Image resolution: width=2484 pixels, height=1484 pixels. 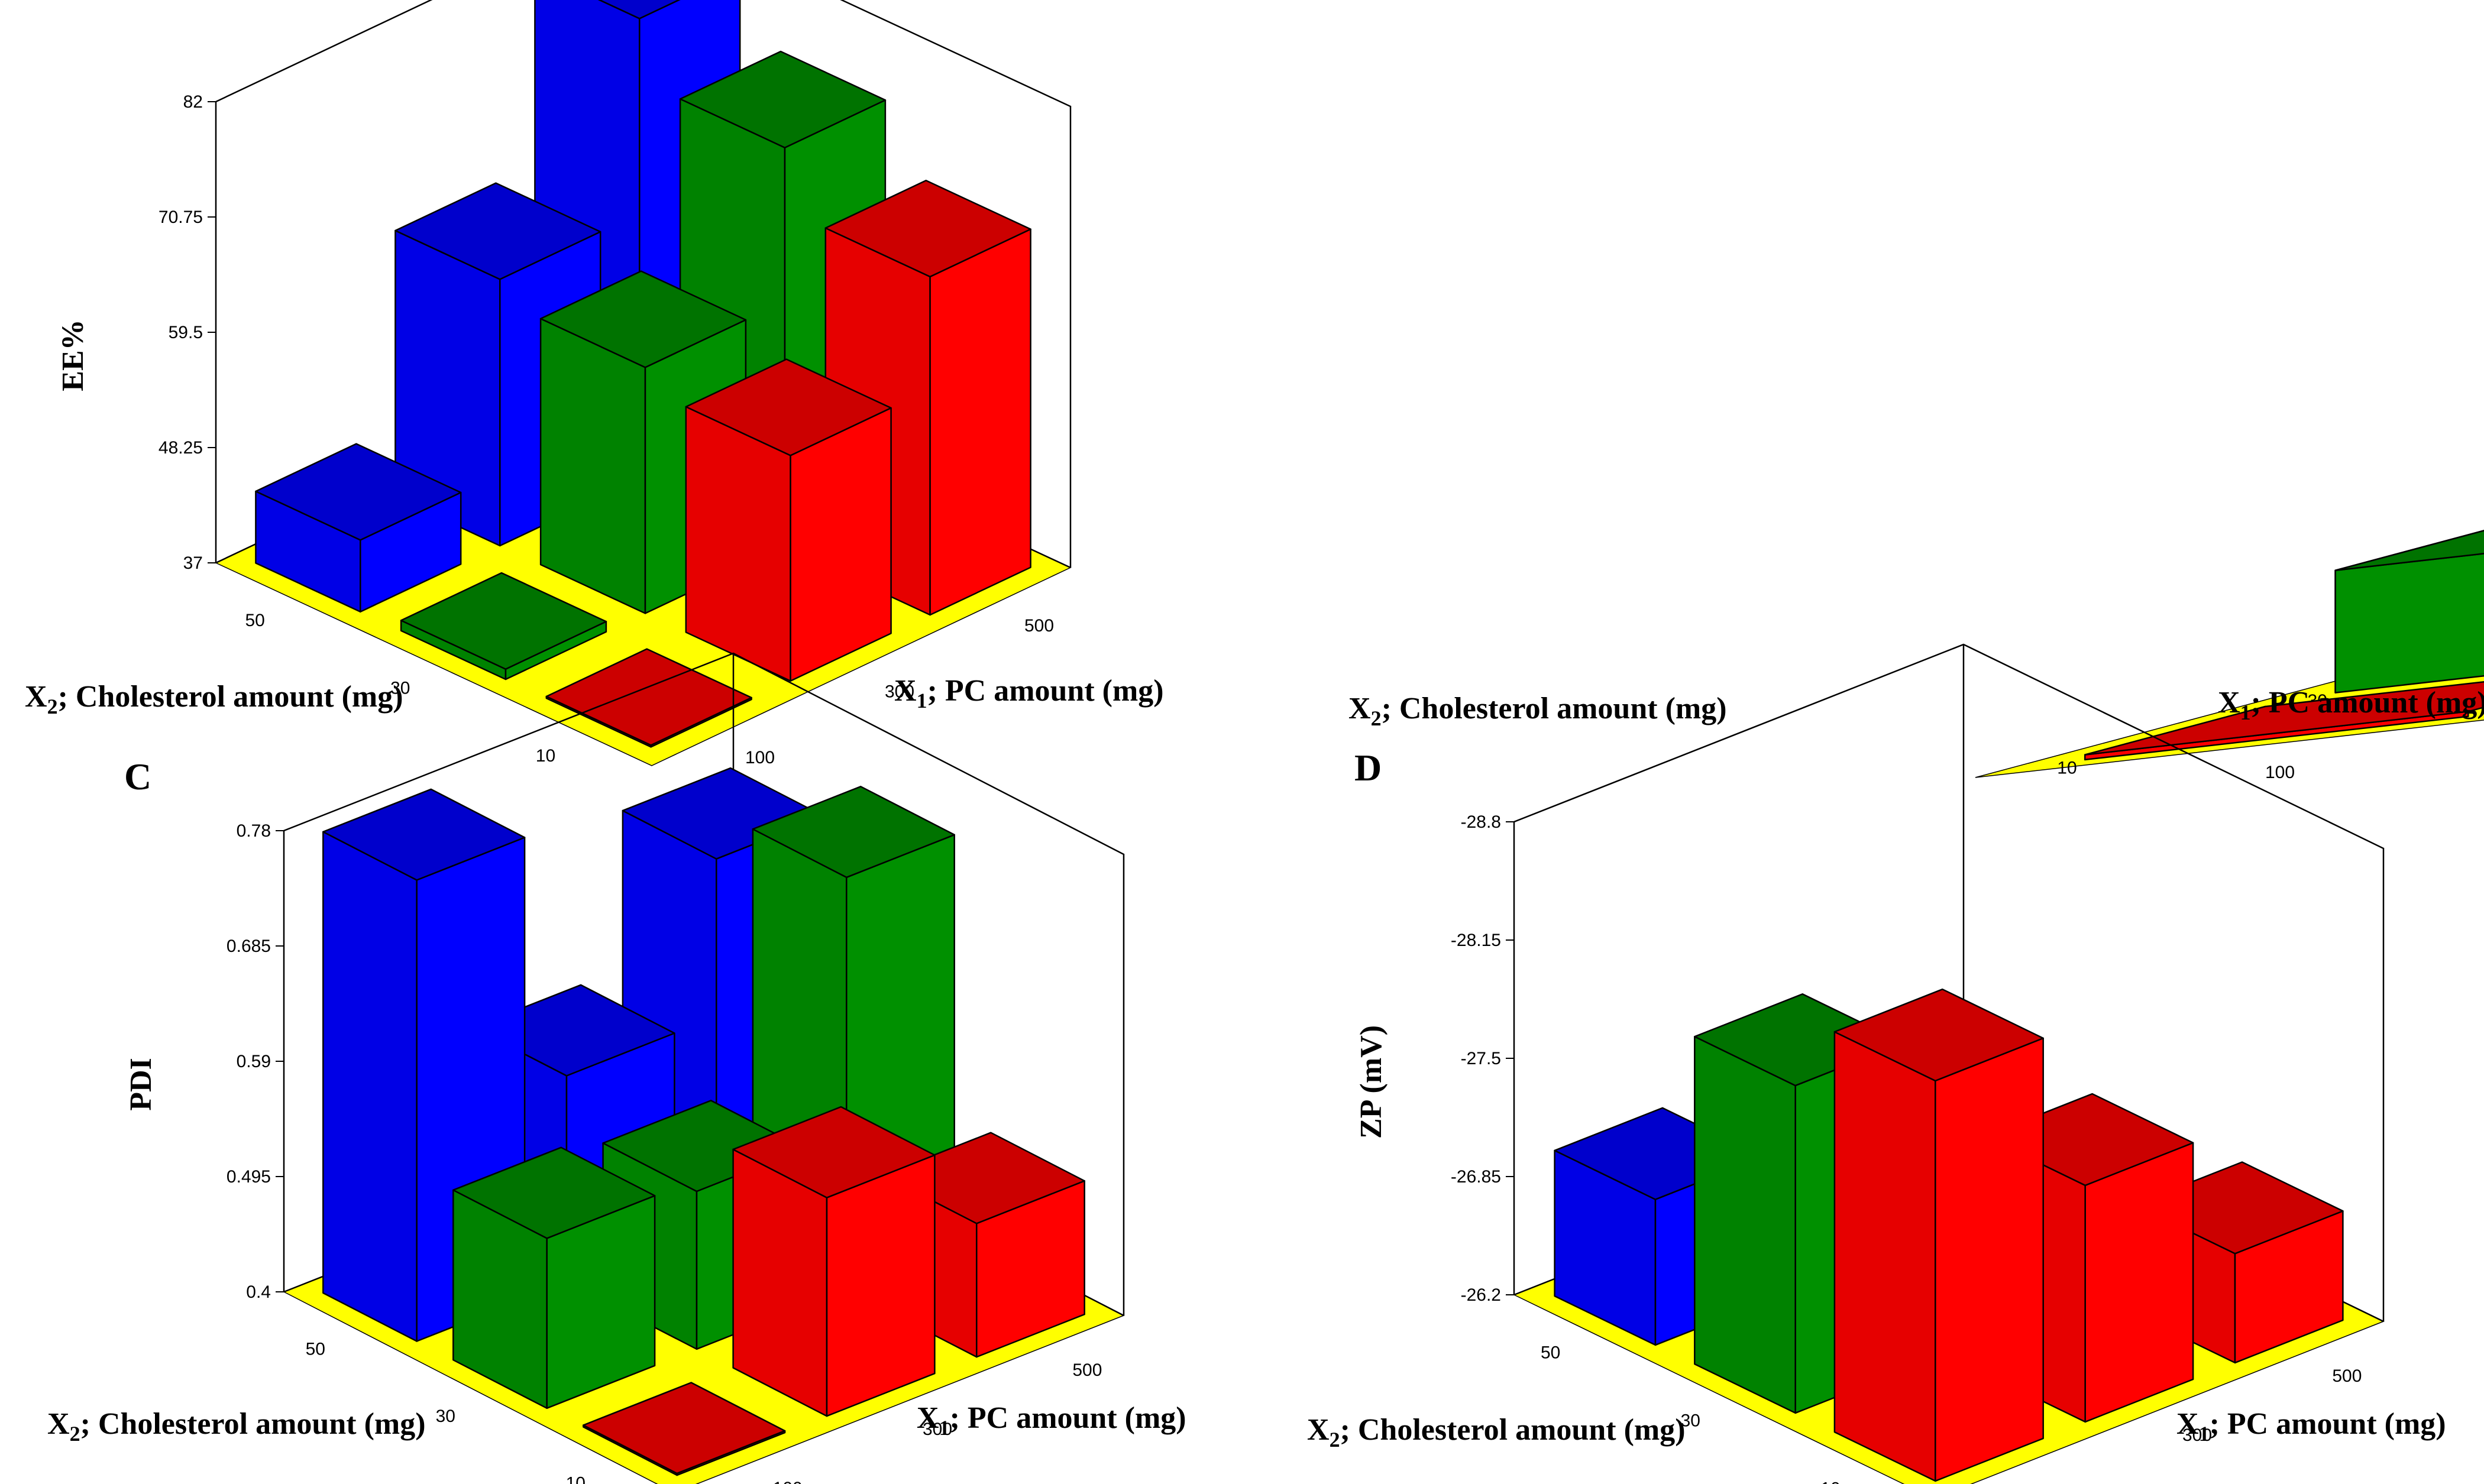 I want to click on z-axis-title: ZP (mV), so click(x=1371, y=1082).